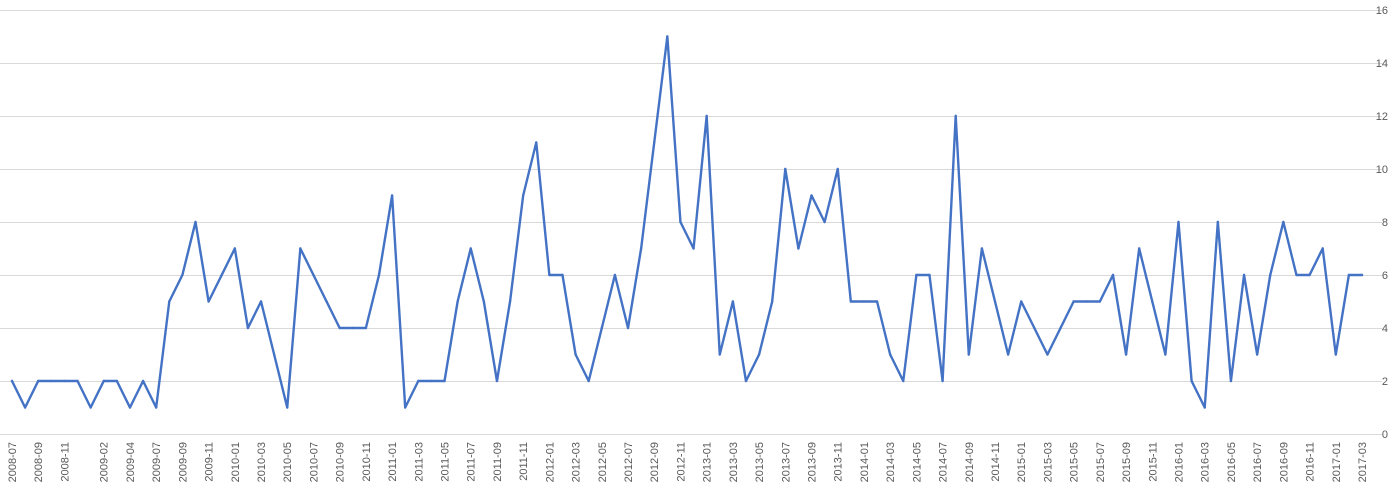 The height and width of the screenshot is (495, 1400). Describe the element at coordinates (550, 462) in the screenshot. I see `x-tick-label: 2012-01` at that location.